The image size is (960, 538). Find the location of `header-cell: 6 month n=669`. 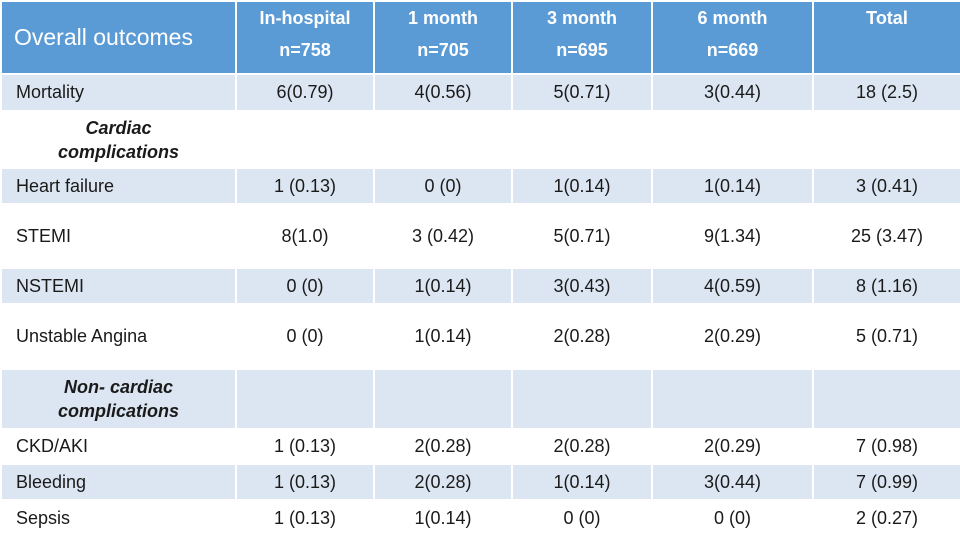

header-cell: 6 month n=669 is located at coordinates (732, 37).